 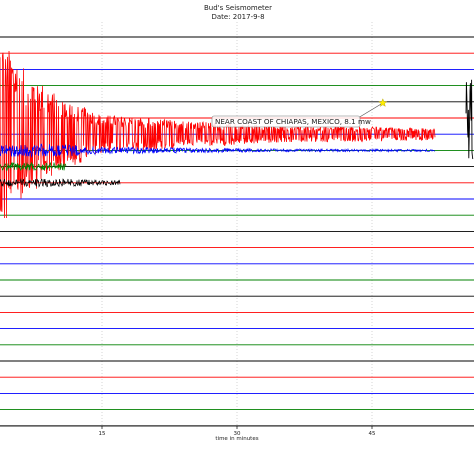 I want to click on x-axis-ticks: 15 30 45, so click(x=237, y=431).